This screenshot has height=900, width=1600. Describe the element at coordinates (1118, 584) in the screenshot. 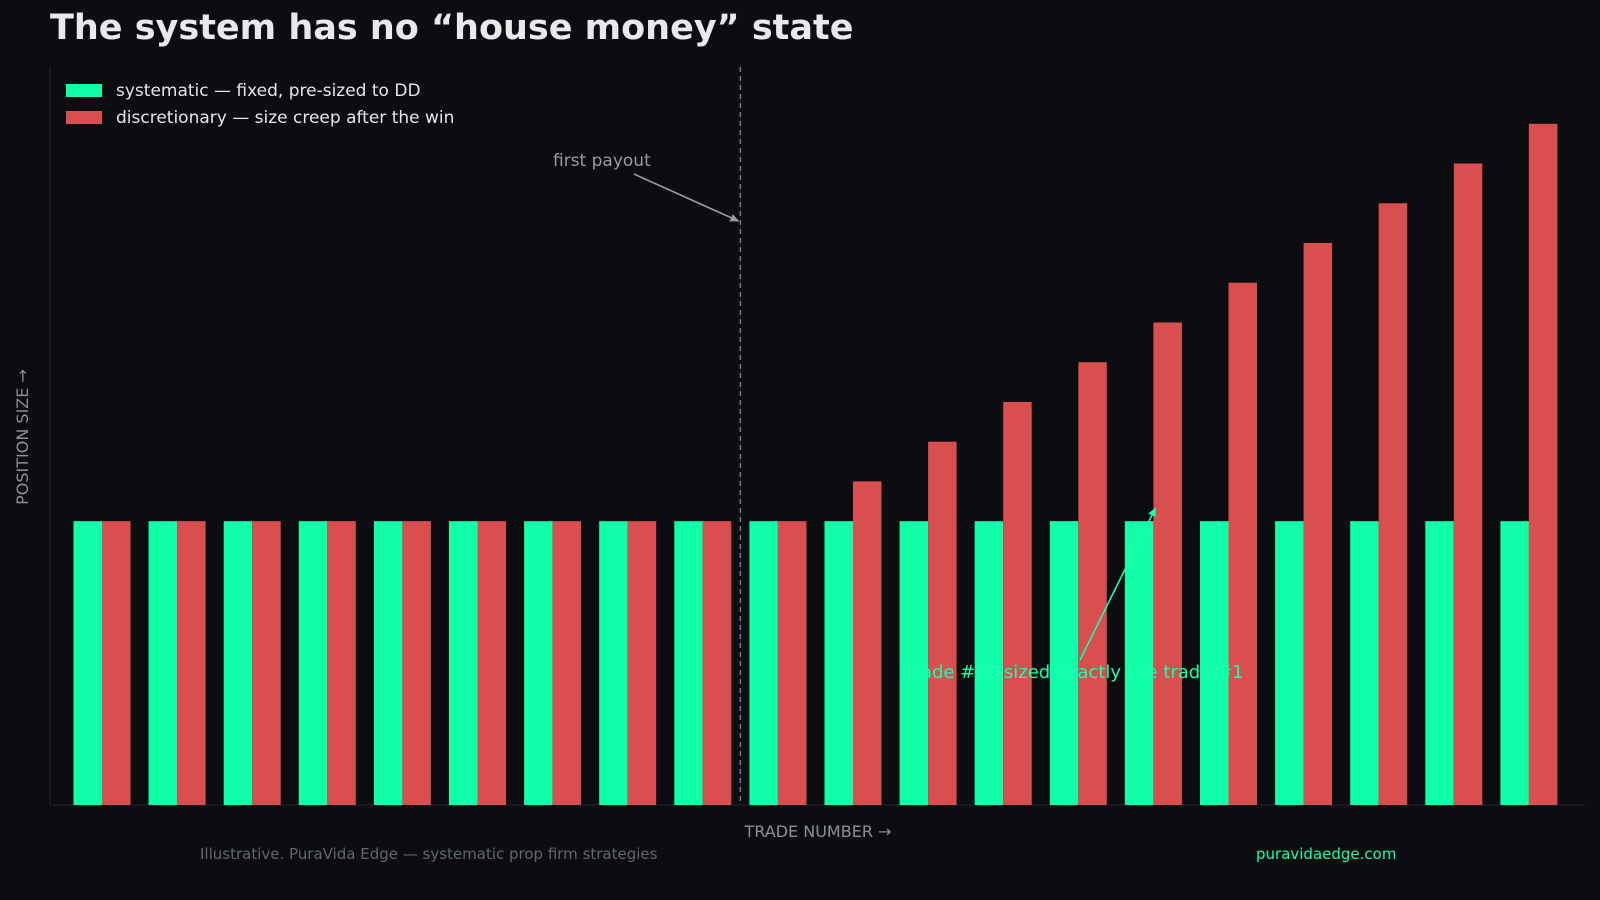

I see `trade-25-arrow` at that location.